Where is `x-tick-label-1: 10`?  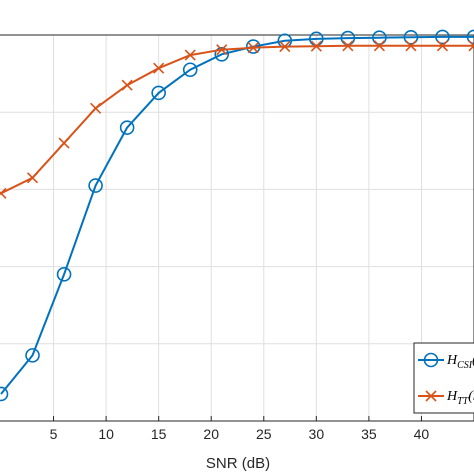
x-tick-label-1: 10 is located at coordinates (106, 434).